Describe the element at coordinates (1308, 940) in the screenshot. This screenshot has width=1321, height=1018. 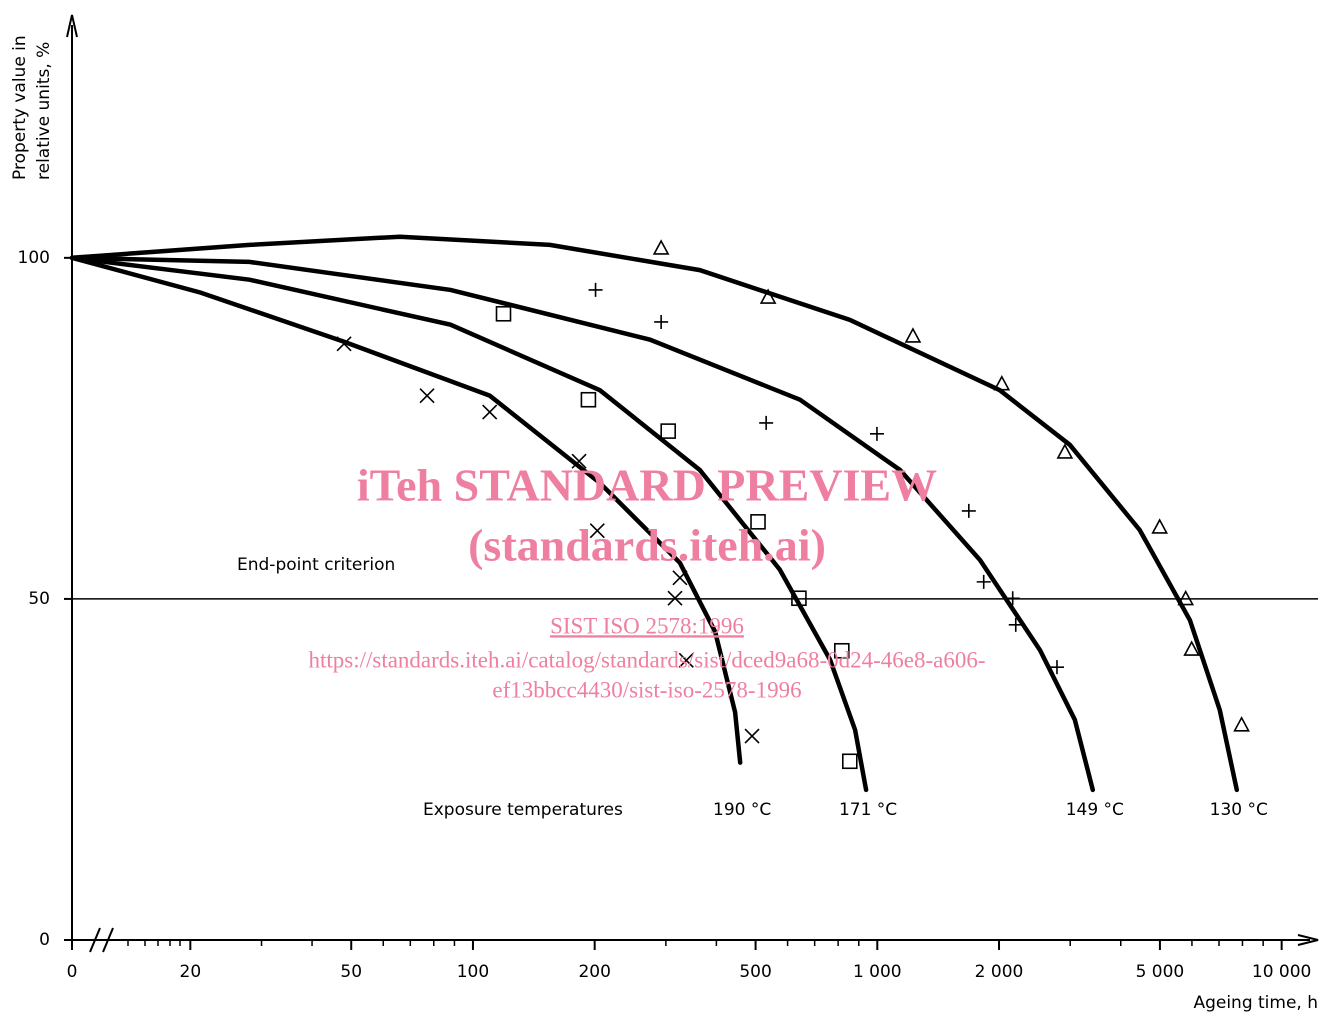
I see `x-axis-arrow` at that location.